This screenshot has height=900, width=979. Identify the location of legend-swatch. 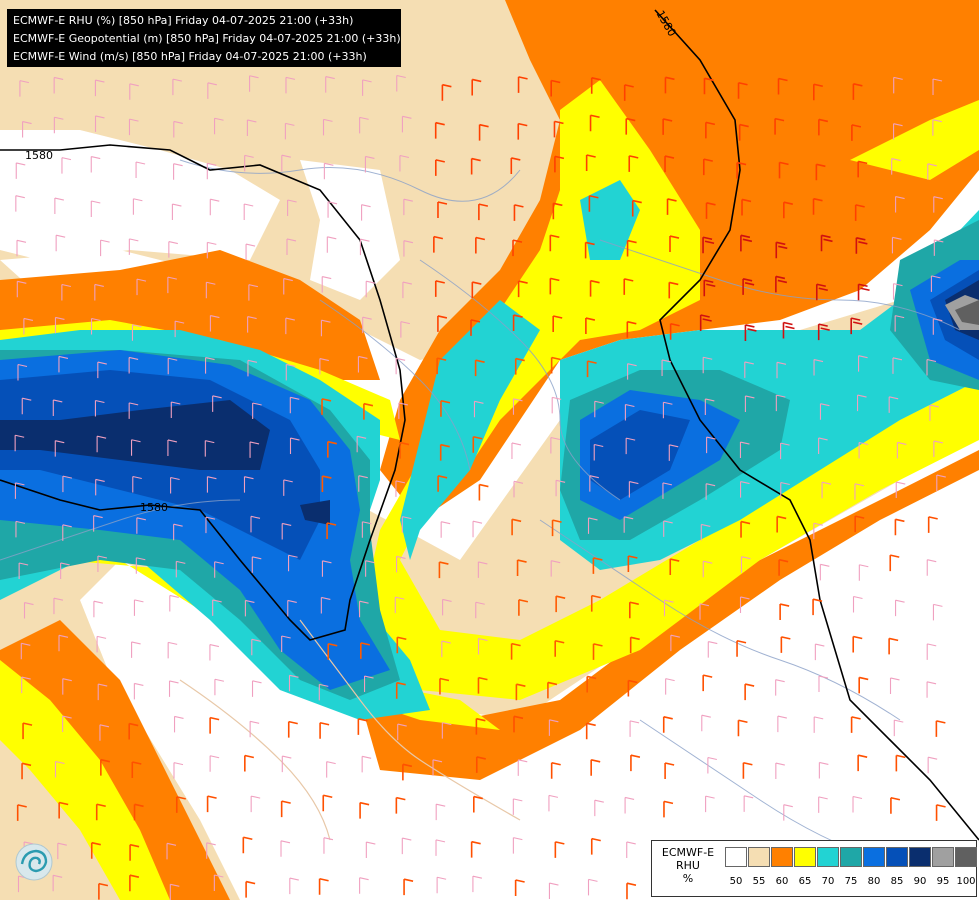
(851, 857).